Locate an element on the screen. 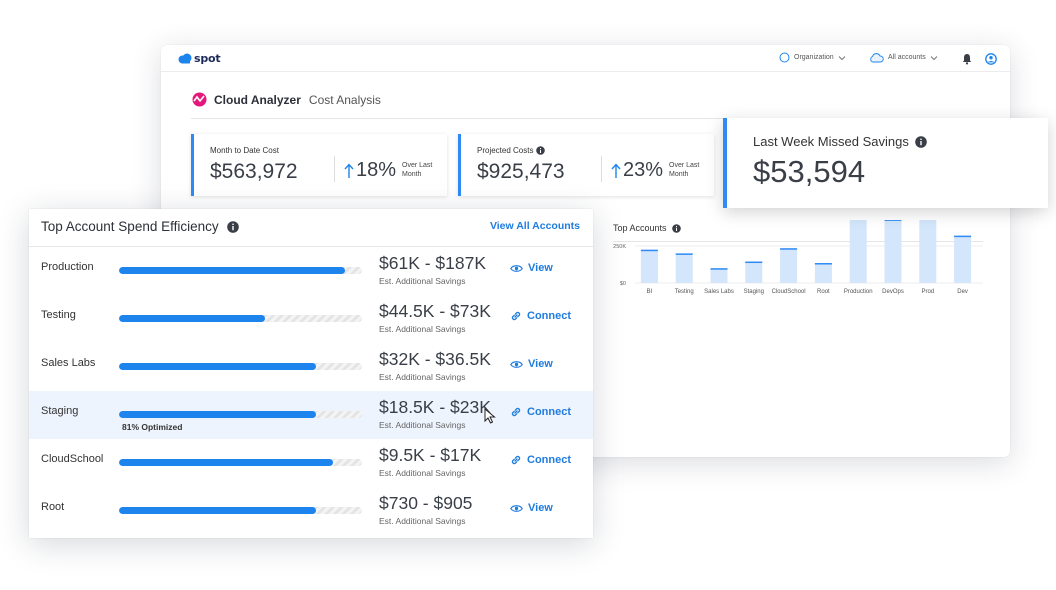 Image resolution: width=1056 pixels, height=590 pixels. x-tick-label: CloudSchool is located at coordinates (789, 292).